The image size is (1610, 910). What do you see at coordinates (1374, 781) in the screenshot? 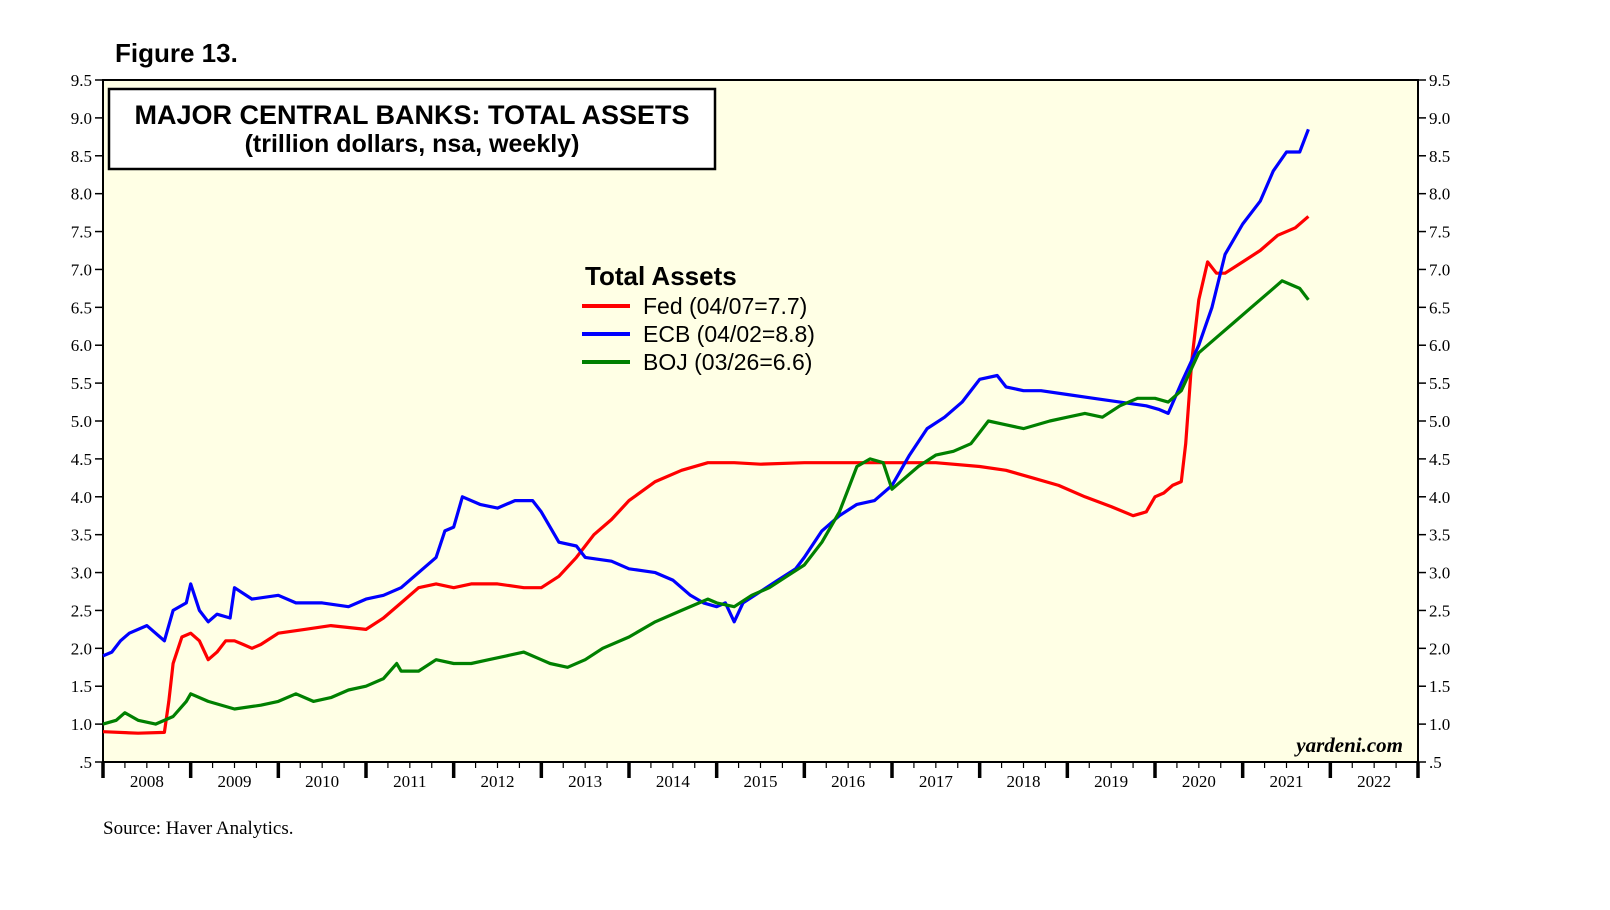
I see `x-tick-label: 2022` at bounding box center [1374, 781].